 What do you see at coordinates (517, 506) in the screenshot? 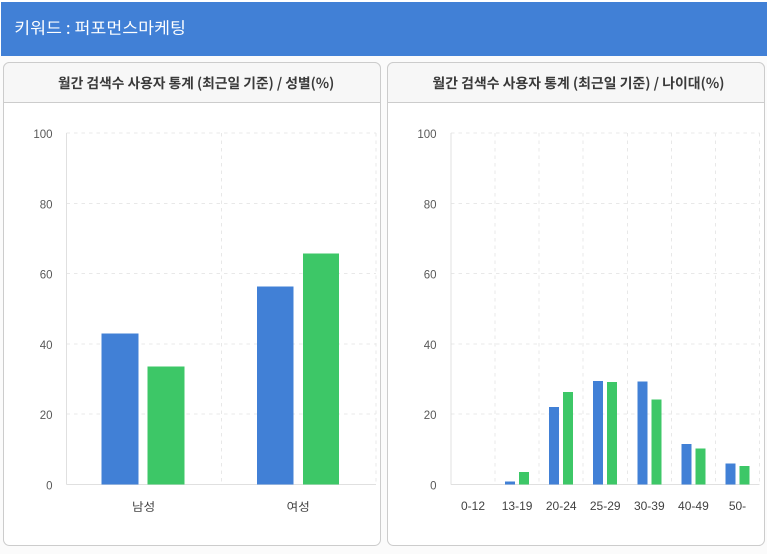
I see `svg-text: 13-19` at bounding box center [517, 506].